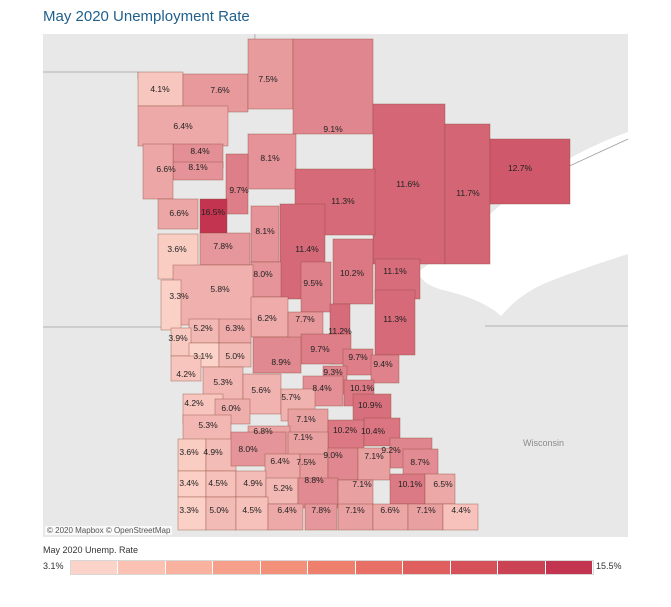 The height and width of the screenshot is (607, 671). What do you see at coordinates (109, 530) in the screenshot?
I see `map-attribution: © 2020 Mapbox © OpenStreetMap` at bounding box center [109, 530].